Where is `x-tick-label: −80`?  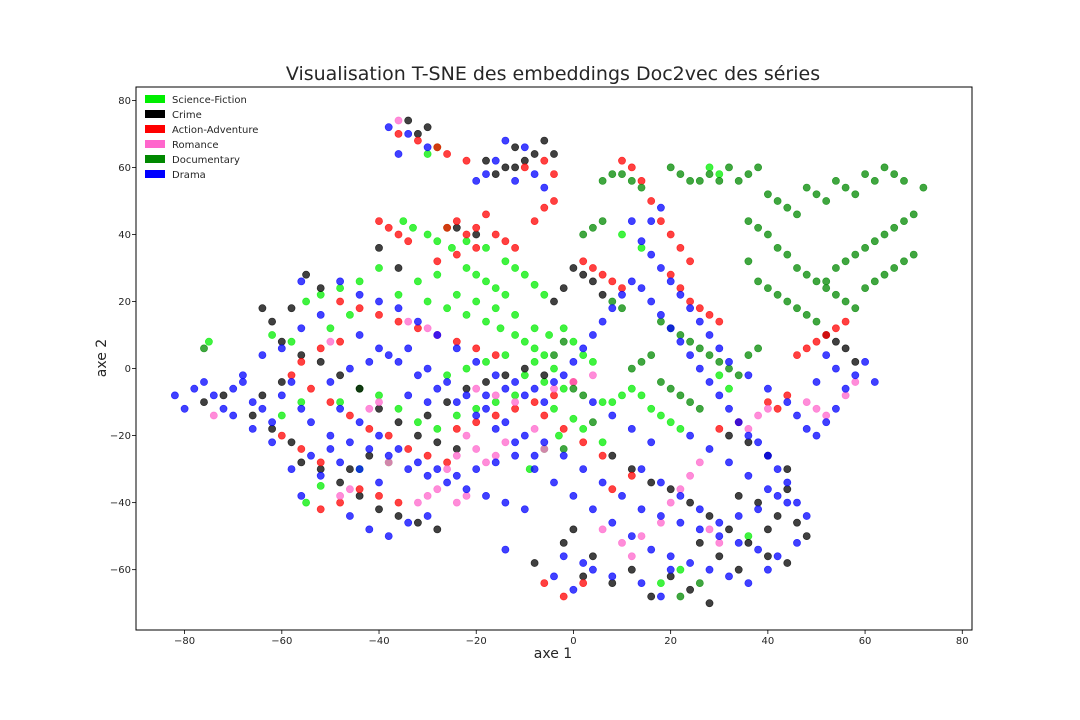 x-tick-label: −80 is located at coordinates (184, 641).